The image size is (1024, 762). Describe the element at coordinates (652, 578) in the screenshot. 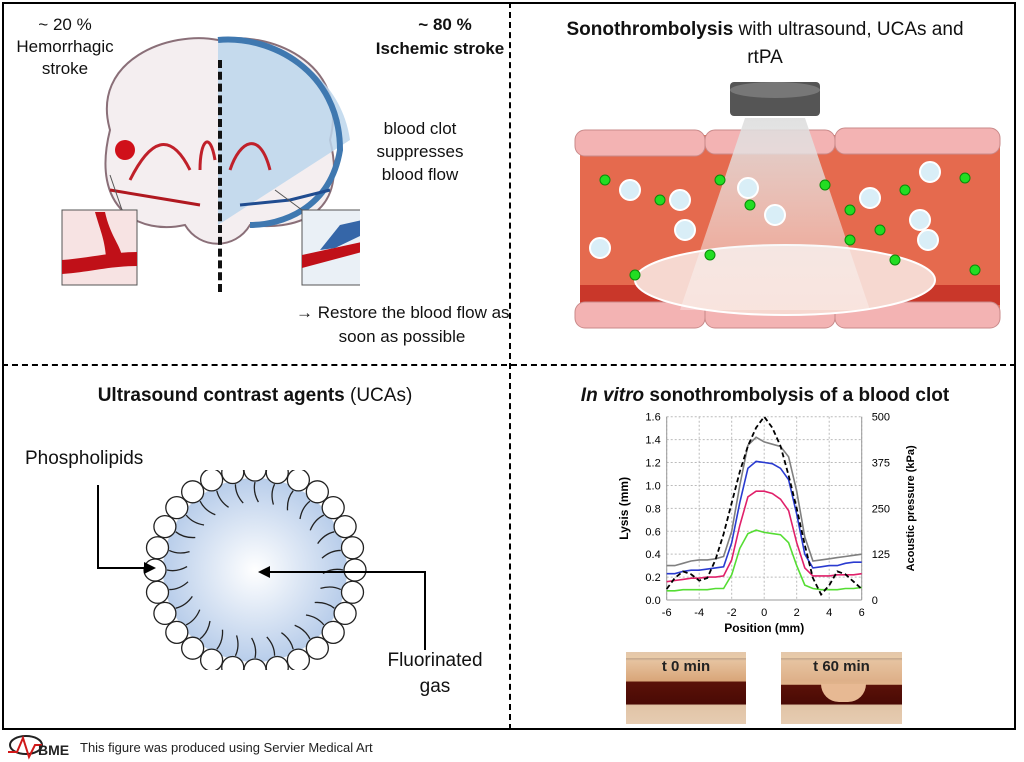

I see `y-tick-label: 0.2` at that location.